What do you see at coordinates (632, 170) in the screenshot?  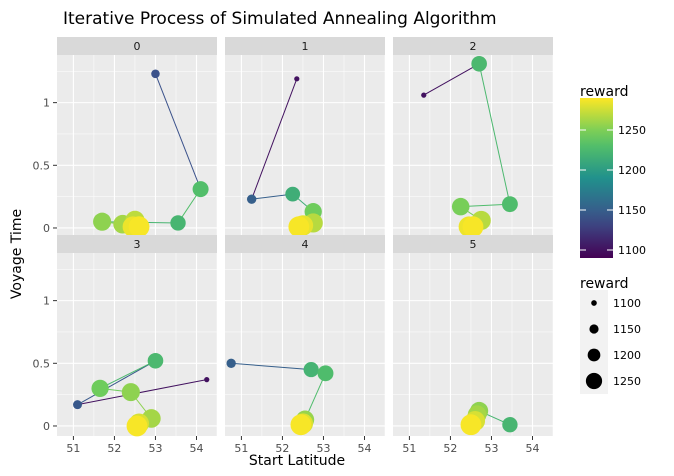 I see `colorbar-label: 1200` at bounding box center [632, 170].